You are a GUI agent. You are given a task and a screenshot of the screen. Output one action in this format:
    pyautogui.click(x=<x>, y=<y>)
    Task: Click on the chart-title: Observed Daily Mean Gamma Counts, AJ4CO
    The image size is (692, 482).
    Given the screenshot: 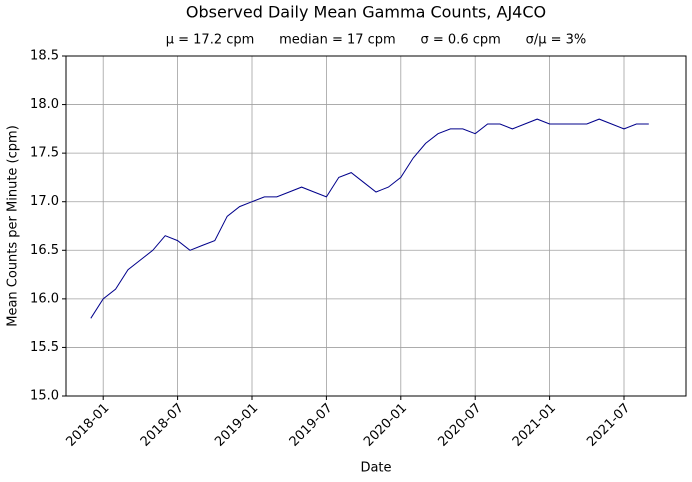 What is the action you would take?
    pyautogui.click(x=366, y=12)
    